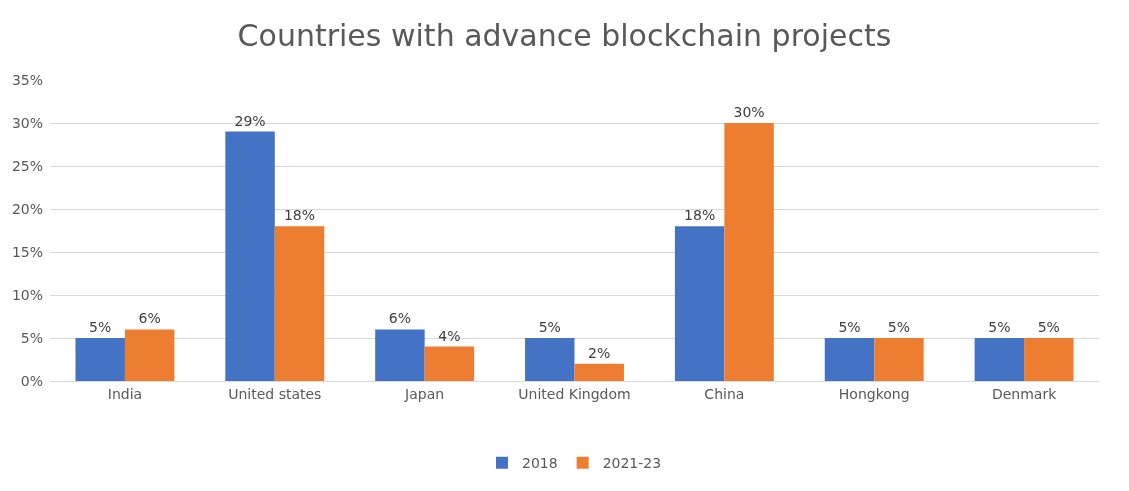 This screenshot has width=1129, height=491. I want to click on x-tick-label: United states, so click(275, 393).